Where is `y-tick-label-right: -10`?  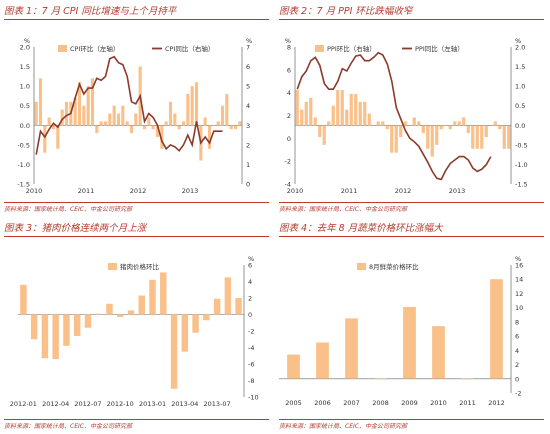 y-tick-label-right: -10 is located at coordinates (253, 398).